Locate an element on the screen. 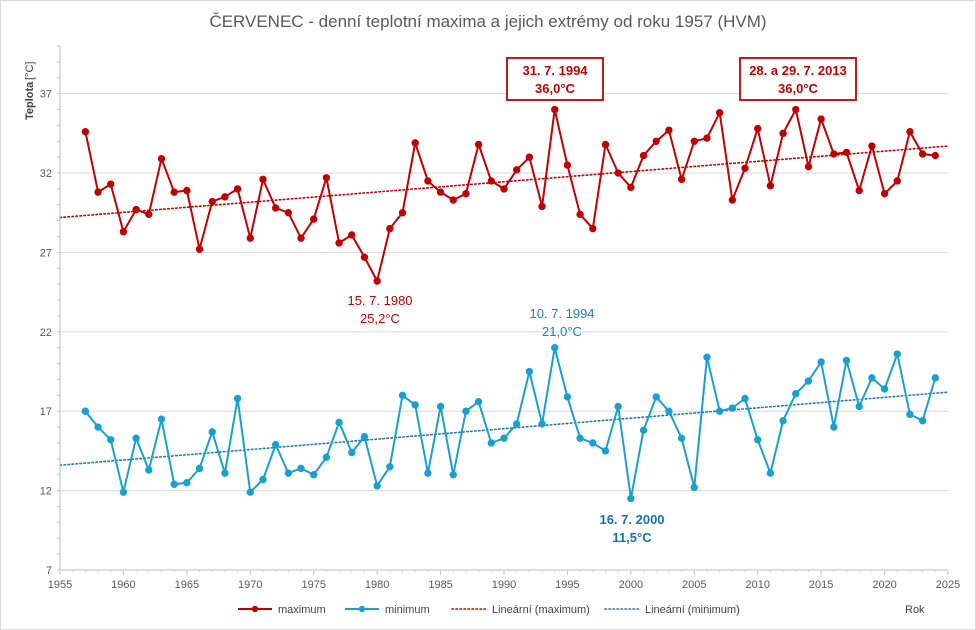 The width and height of the screenshot is (976, 630). x-tick-label: 1970 is located at coordinates (250, 585).